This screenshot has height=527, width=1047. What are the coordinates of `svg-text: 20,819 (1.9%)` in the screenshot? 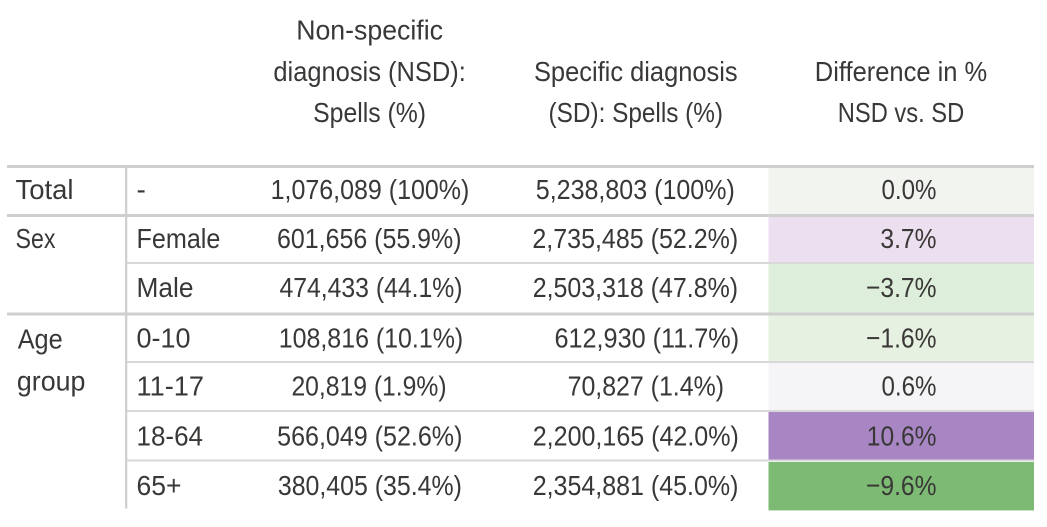 It's located at (368, 386).